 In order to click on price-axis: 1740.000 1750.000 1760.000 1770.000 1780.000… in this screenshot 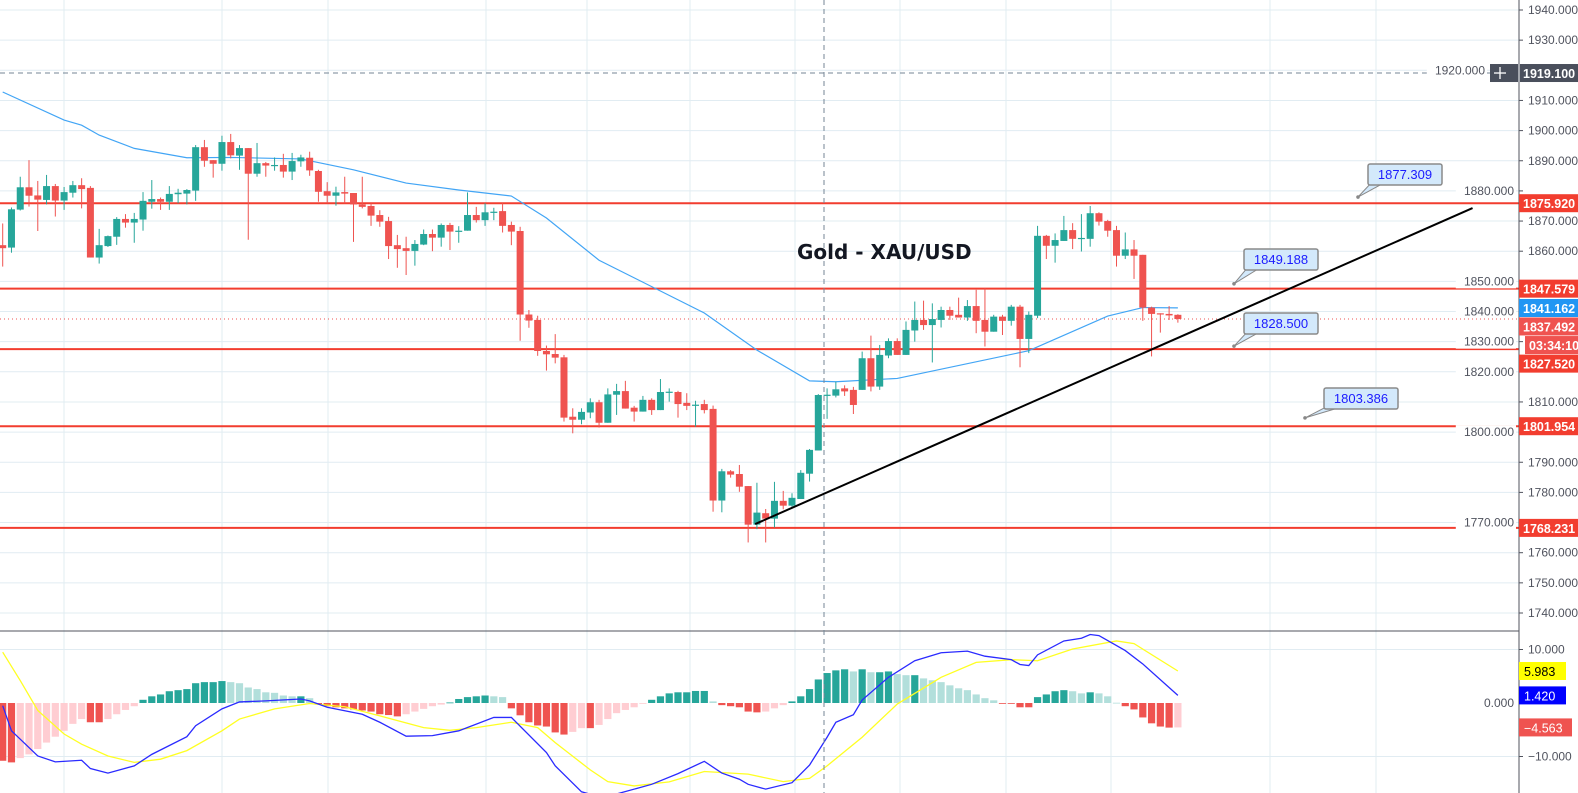, I will do `click(1502, 396)`.